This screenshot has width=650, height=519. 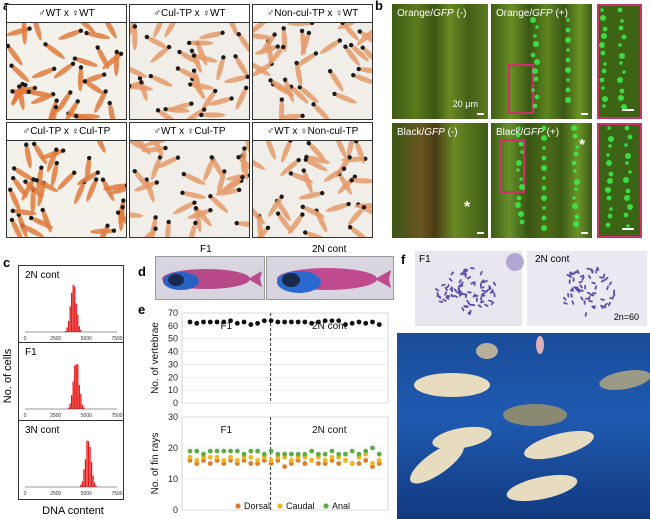 I want to click on skeleton-2n-cont, so click(x=330, y=278).